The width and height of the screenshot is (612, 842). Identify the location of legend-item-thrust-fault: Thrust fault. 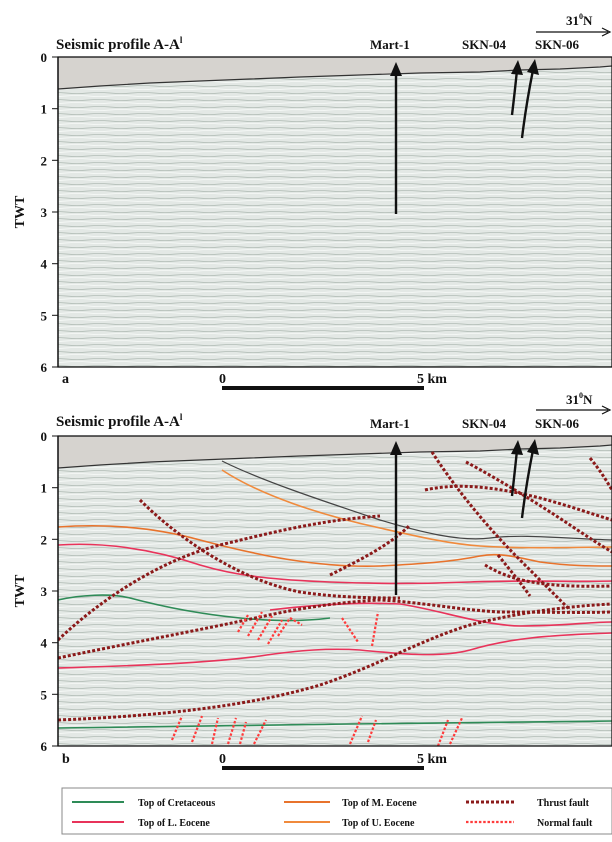
(528, 803).